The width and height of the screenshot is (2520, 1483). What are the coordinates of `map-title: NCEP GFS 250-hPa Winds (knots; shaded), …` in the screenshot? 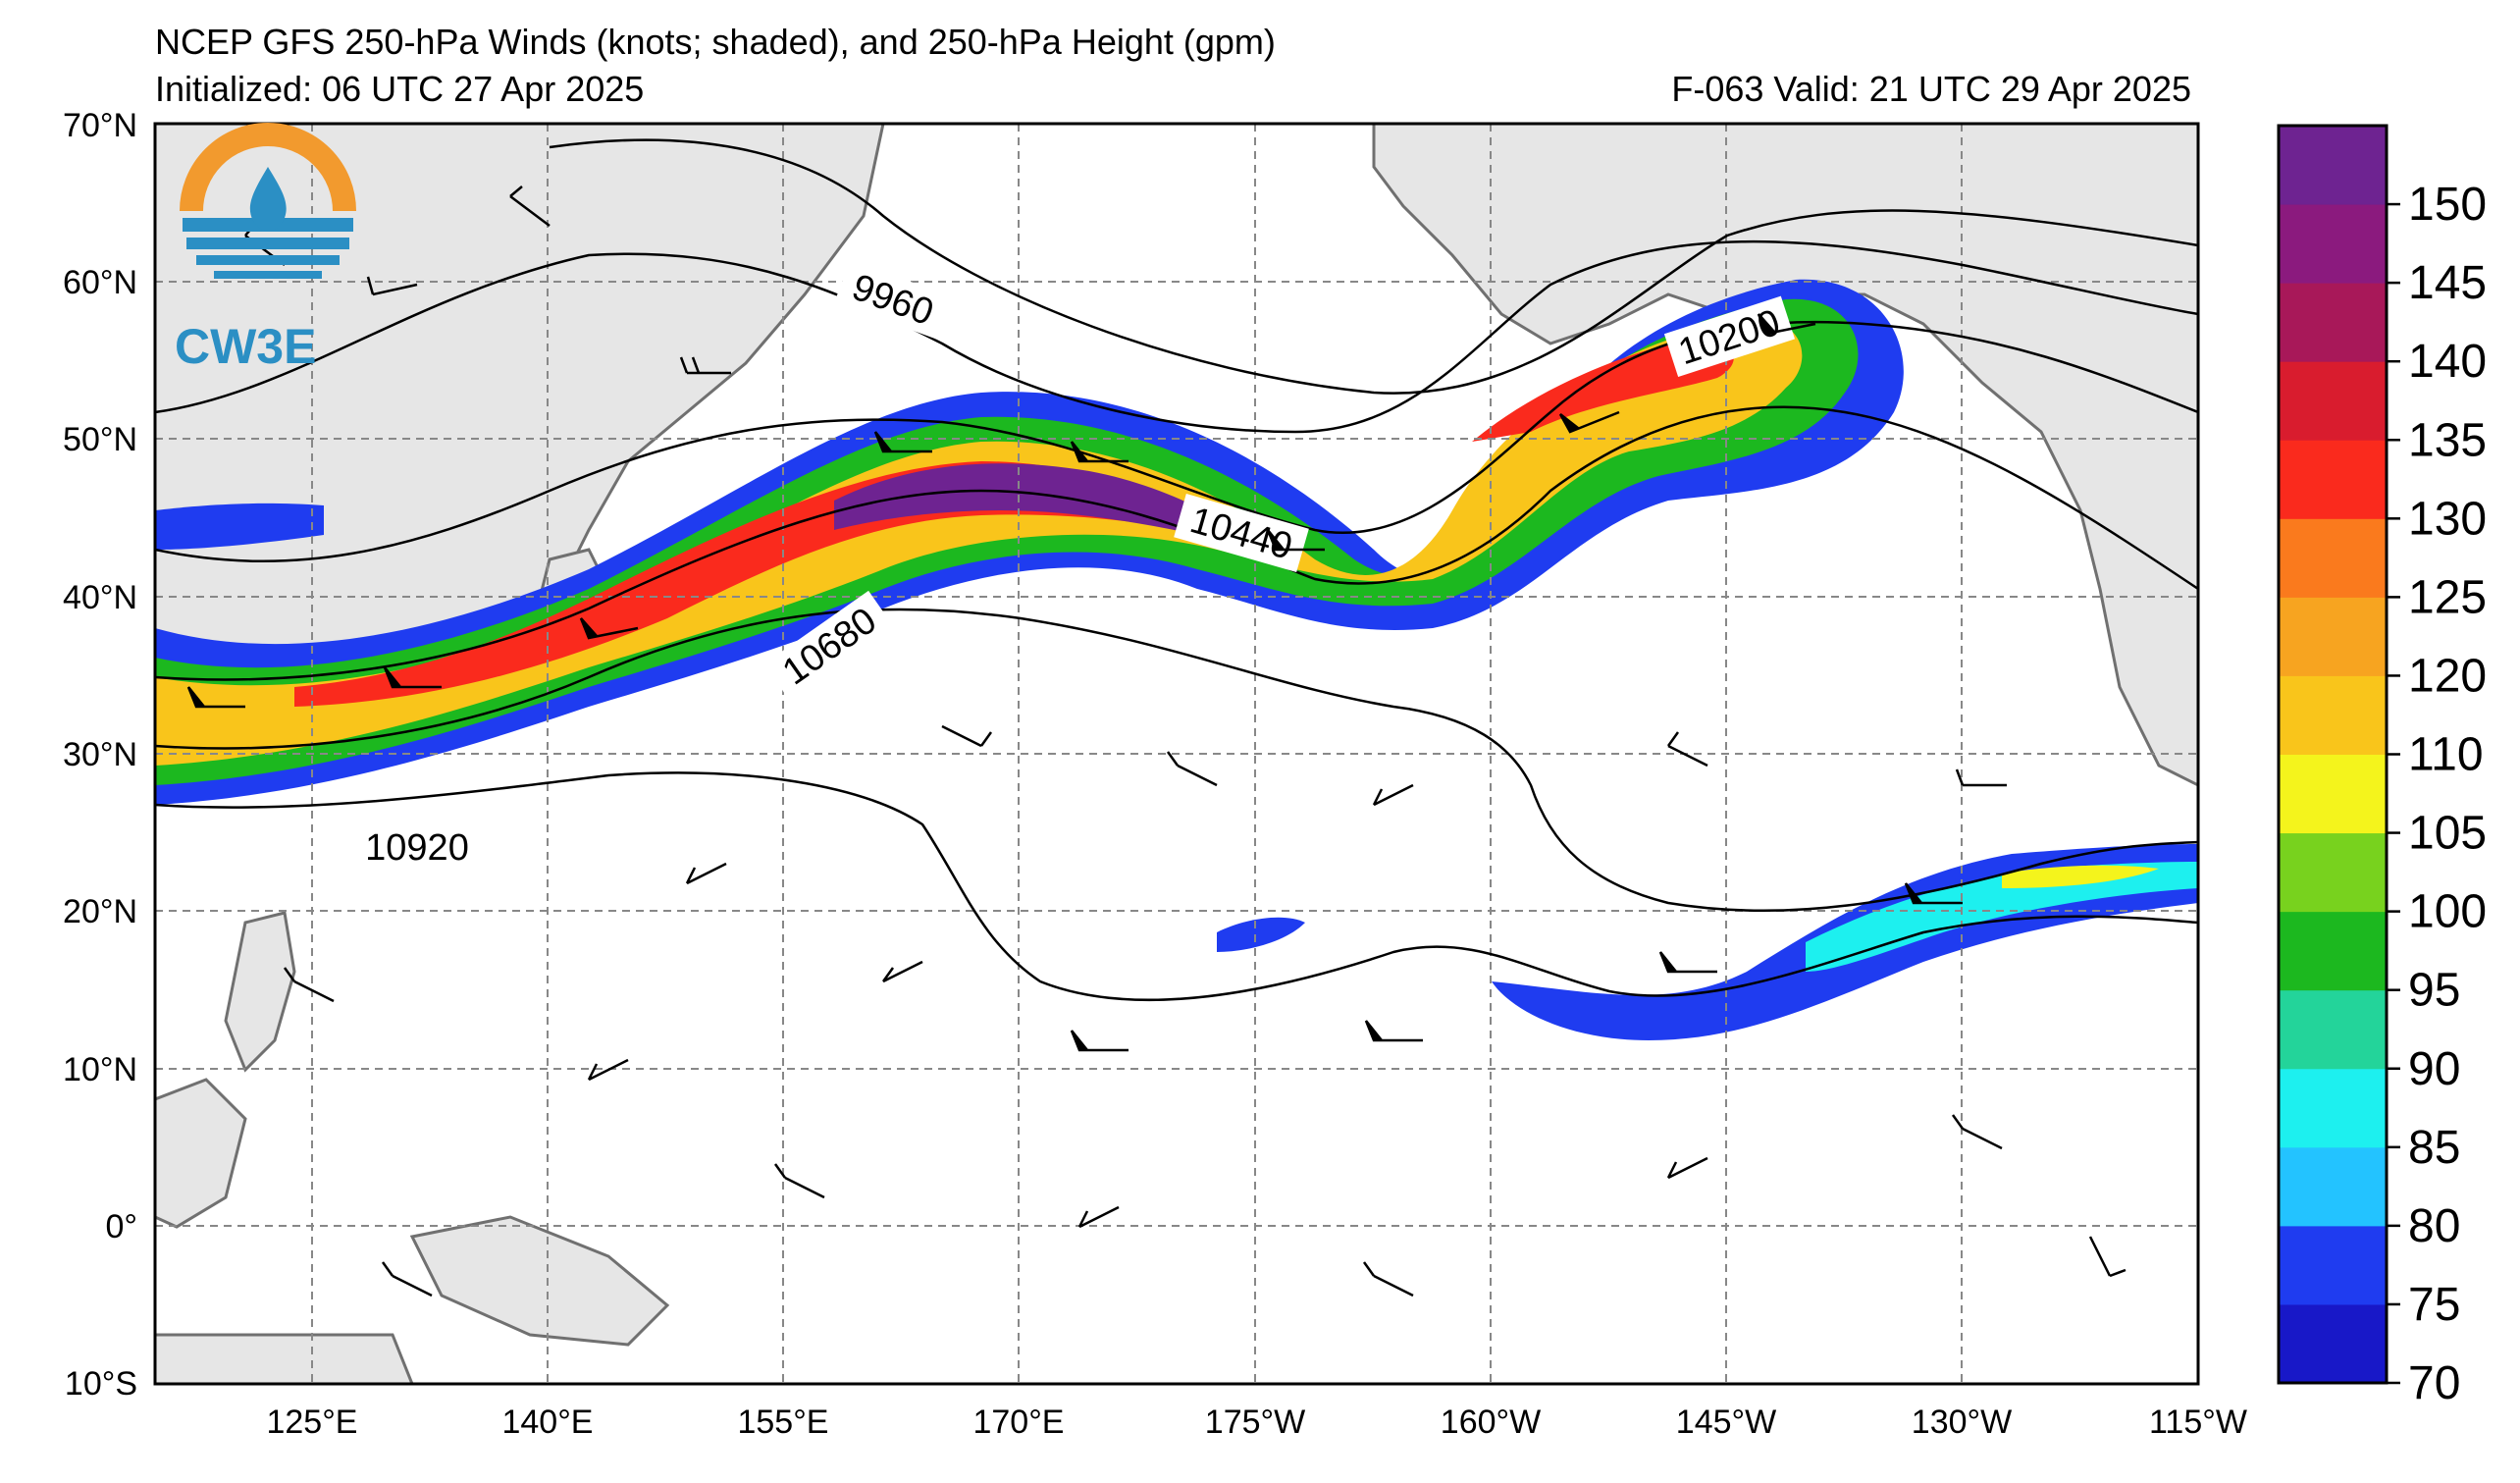 It's located at (715, 42).